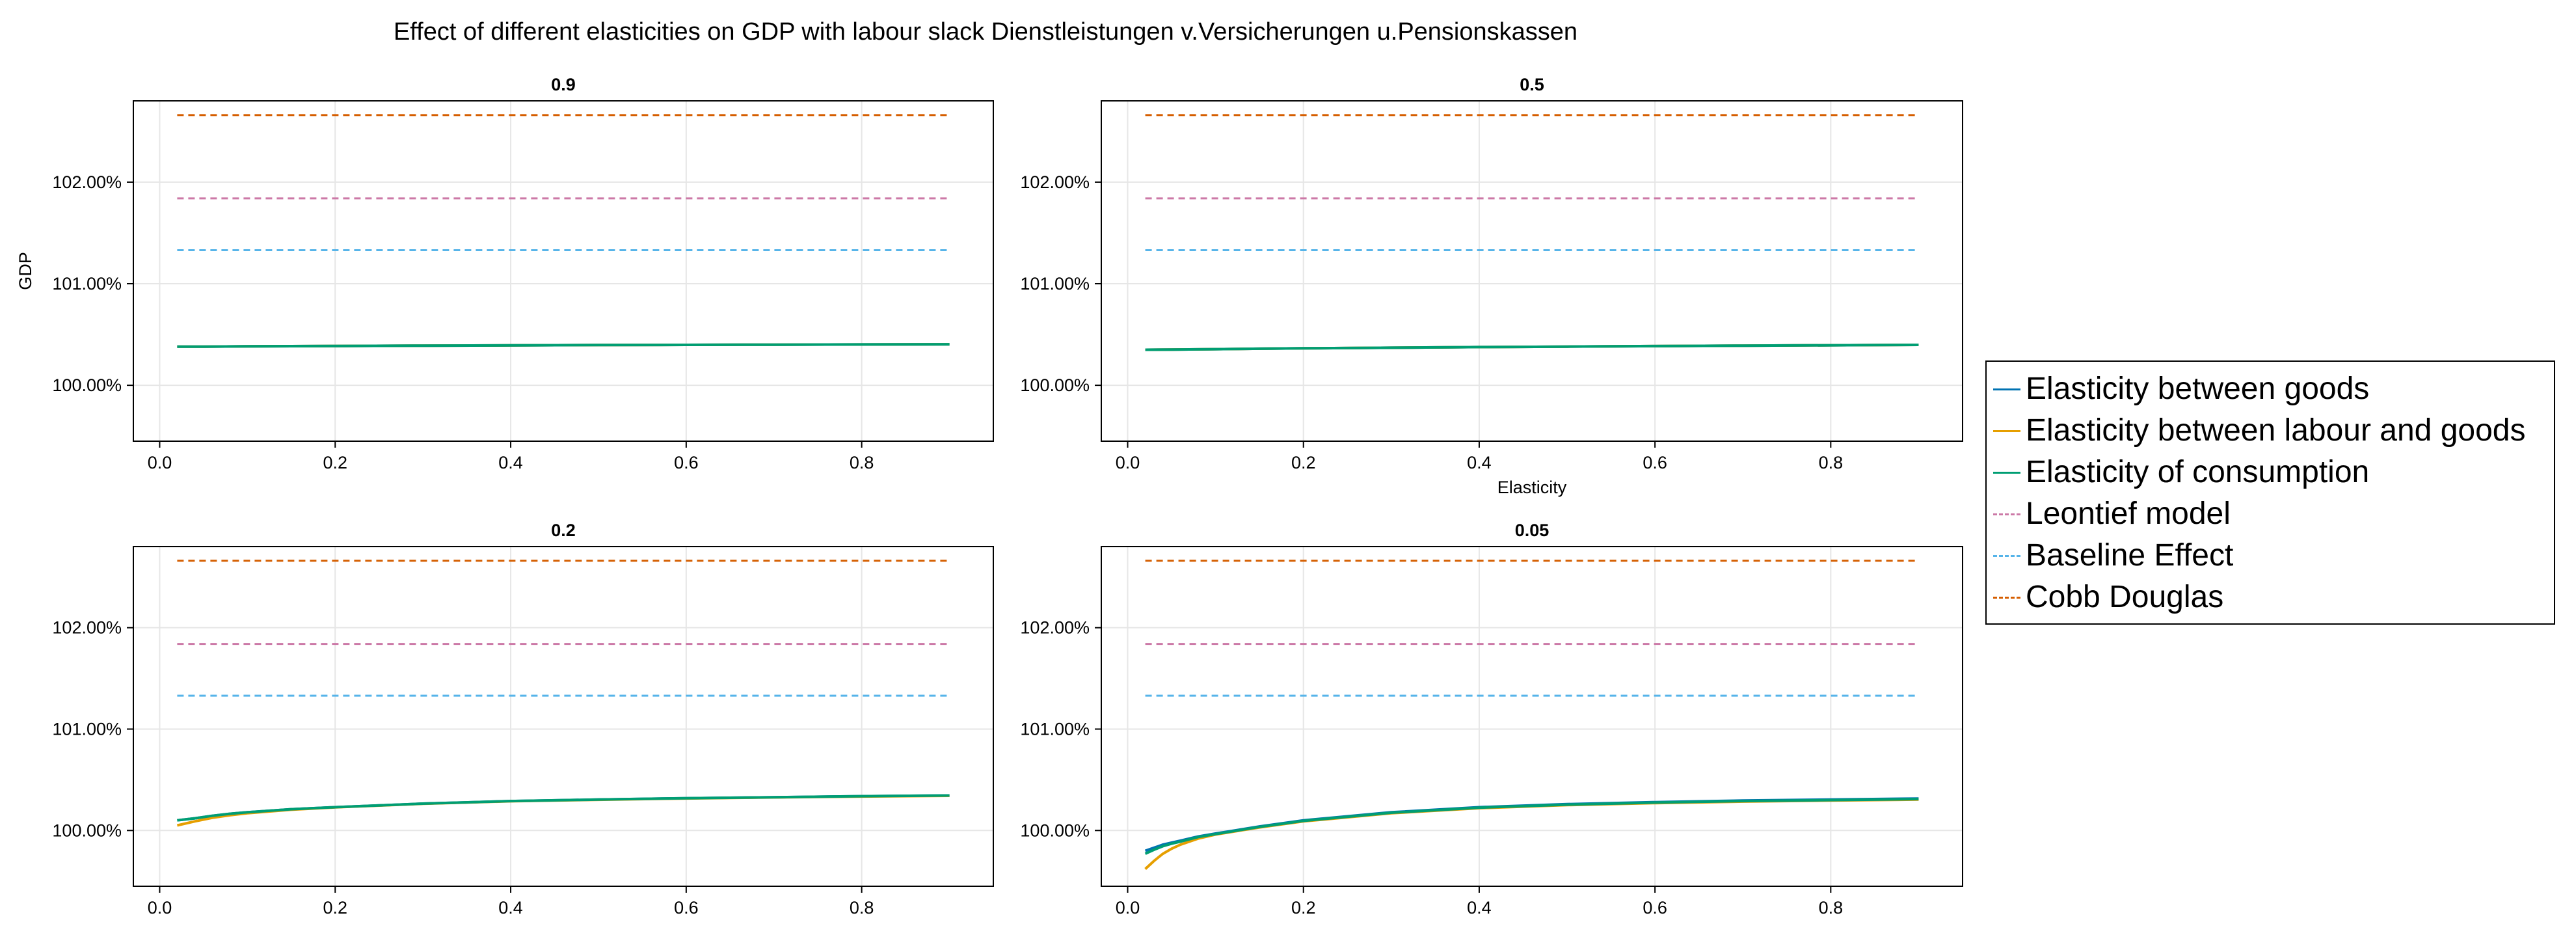 The width and height of the screenshot is (2576, 937). I want to click on legend-item-leontief: Leontief model, so click(2112, 514).